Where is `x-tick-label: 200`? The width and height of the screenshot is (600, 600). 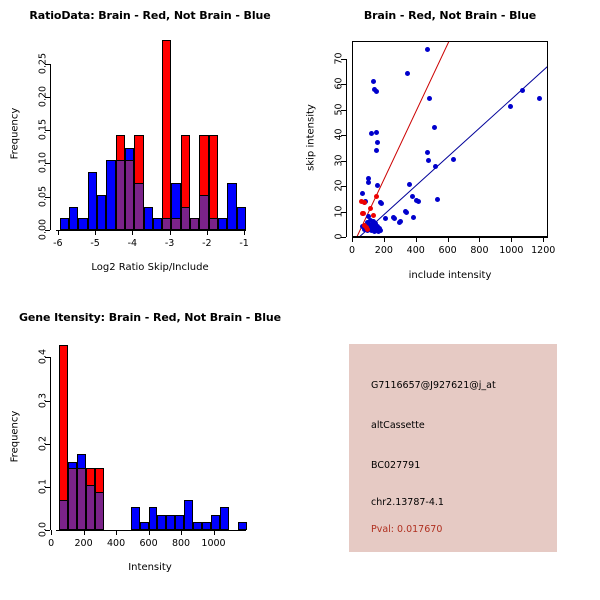 x-tick-label: 200 is located at coordinates (83, 543).